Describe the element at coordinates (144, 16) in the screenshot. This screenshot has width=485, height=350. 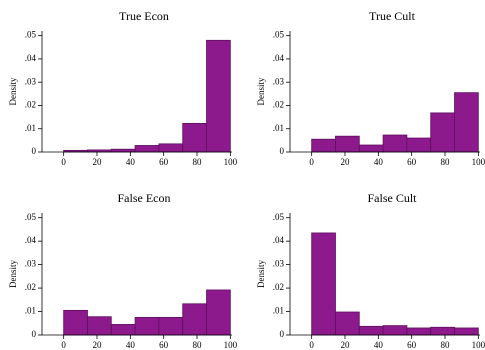
I see `chart-title: True Econ` at that location.